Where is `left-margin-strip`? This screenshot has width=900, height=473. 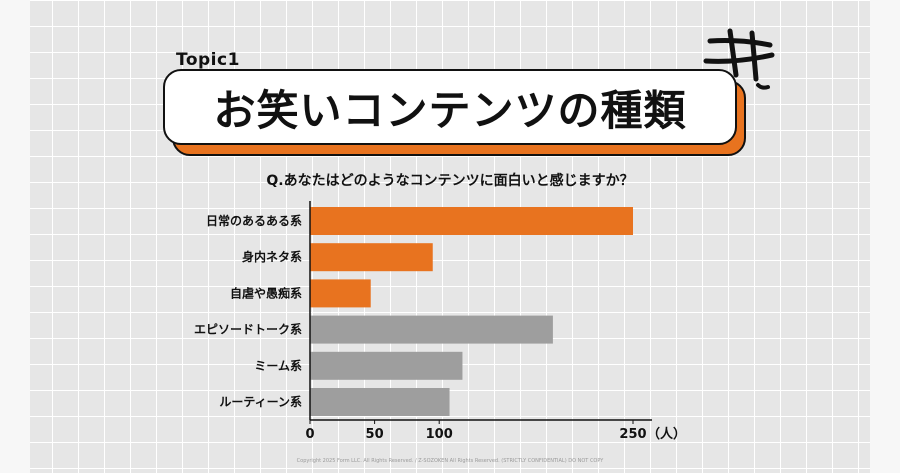 left-margin-strip is located at coordinates (15, 236).